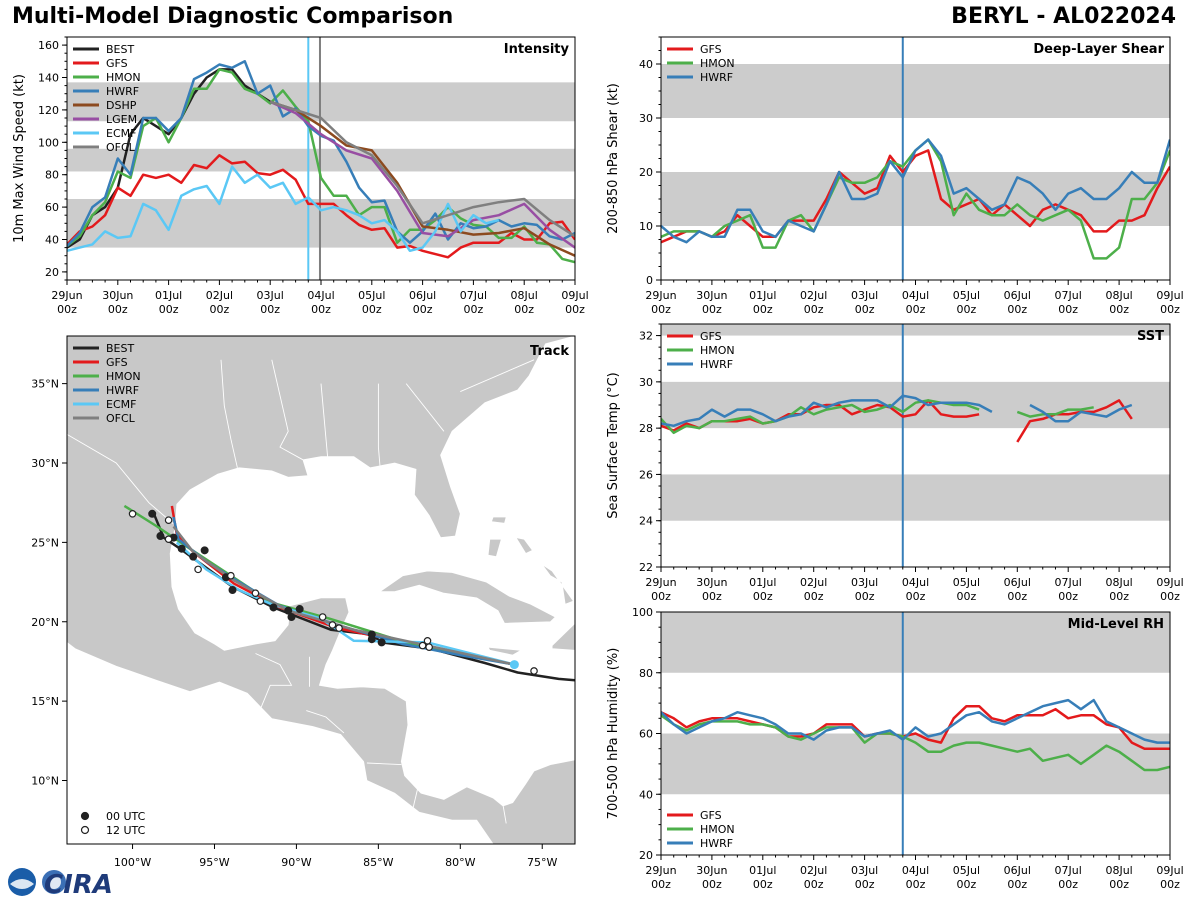 This screenshot has height=902, width=1200. Describe the element at coordinates (1055, 412) in the screenshot. I see `series-line-hmon` at that location.